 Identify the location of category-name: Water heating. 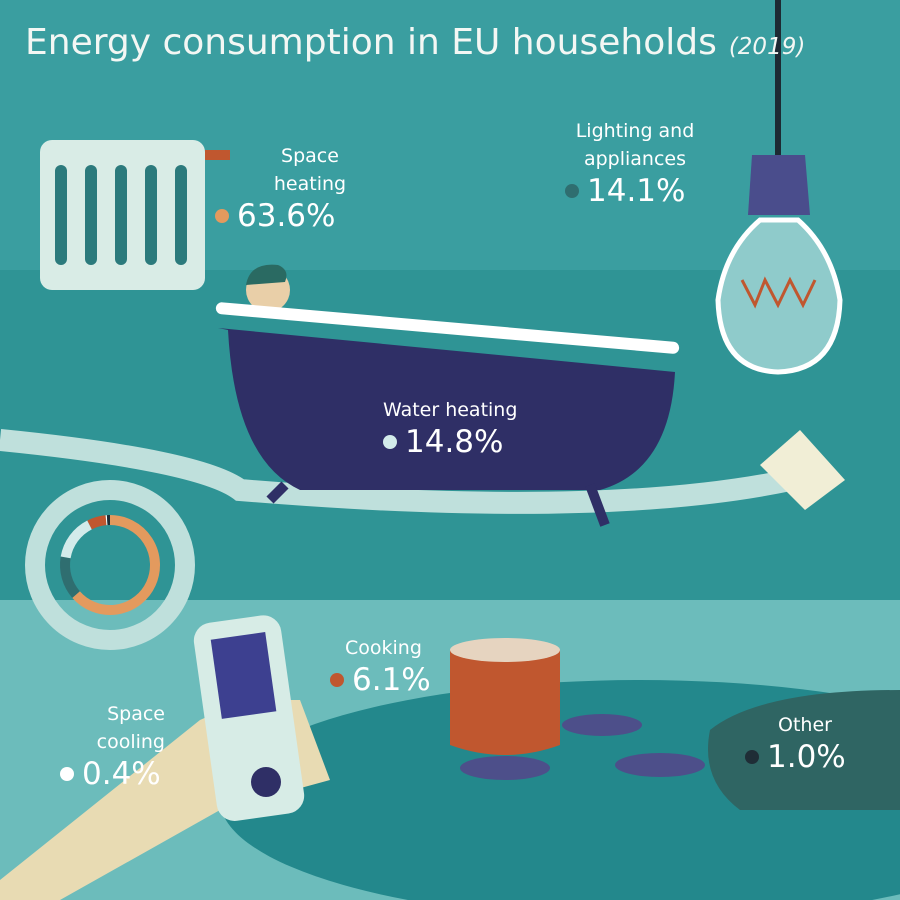
(450, 410).